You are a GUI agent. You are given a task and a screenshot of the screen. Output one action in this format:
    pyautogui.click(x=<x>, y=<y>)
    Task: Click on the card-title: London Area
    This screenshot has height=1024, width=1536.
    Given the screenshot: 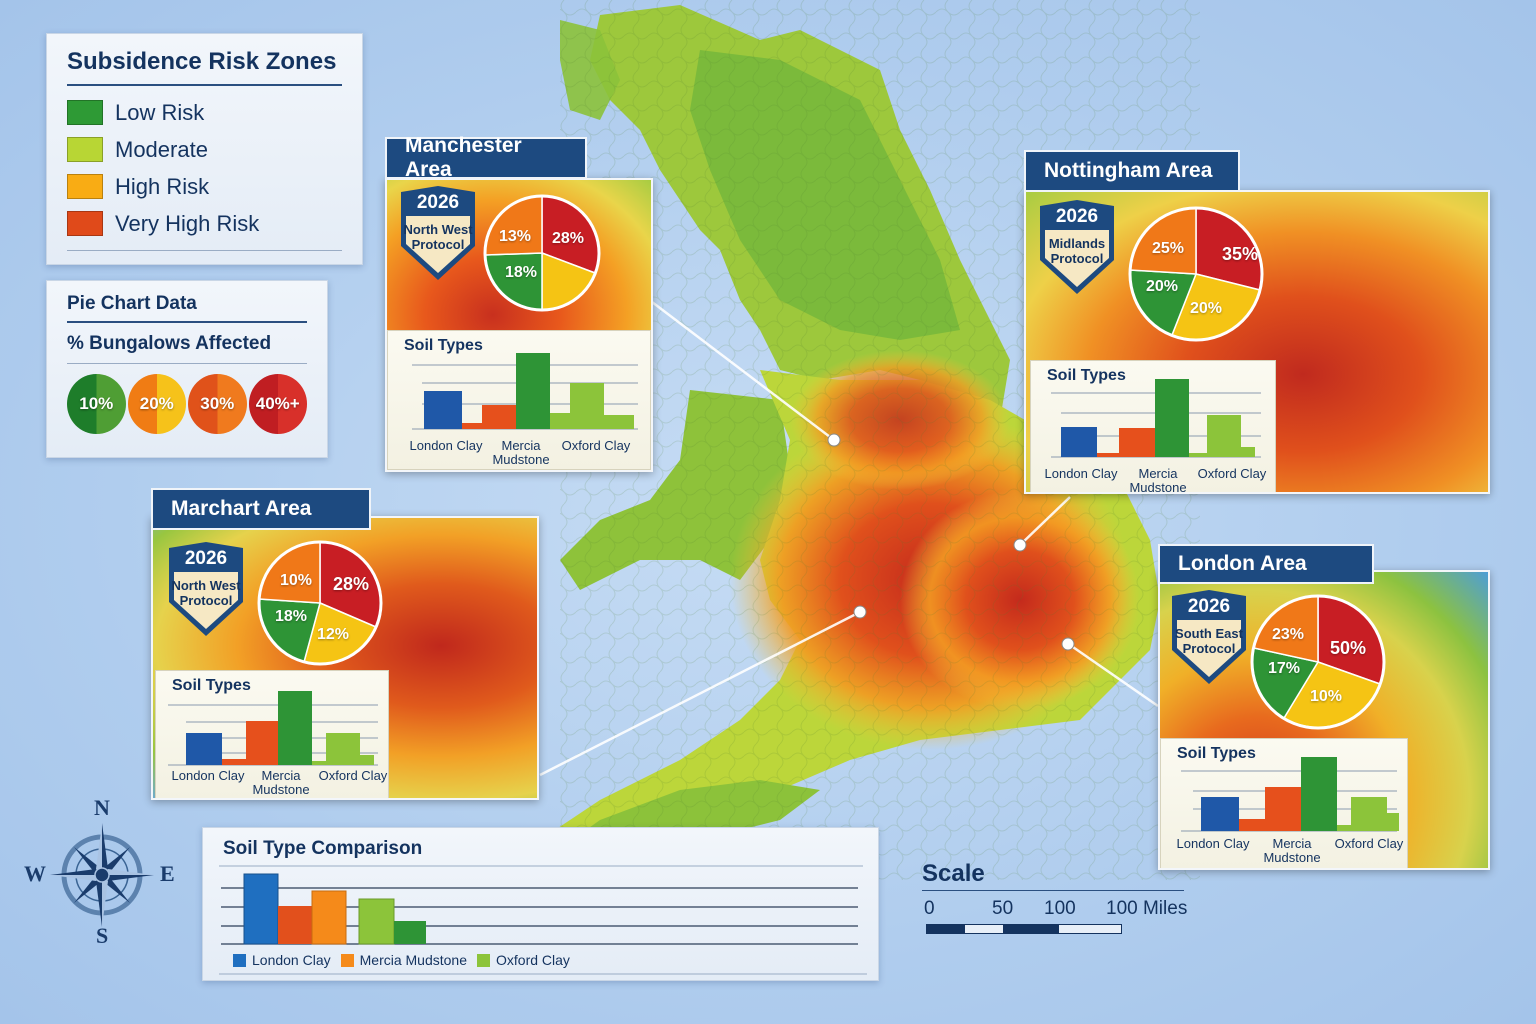 What is the action you would take?
    pyautogui.click(x=1266, y=564)
    